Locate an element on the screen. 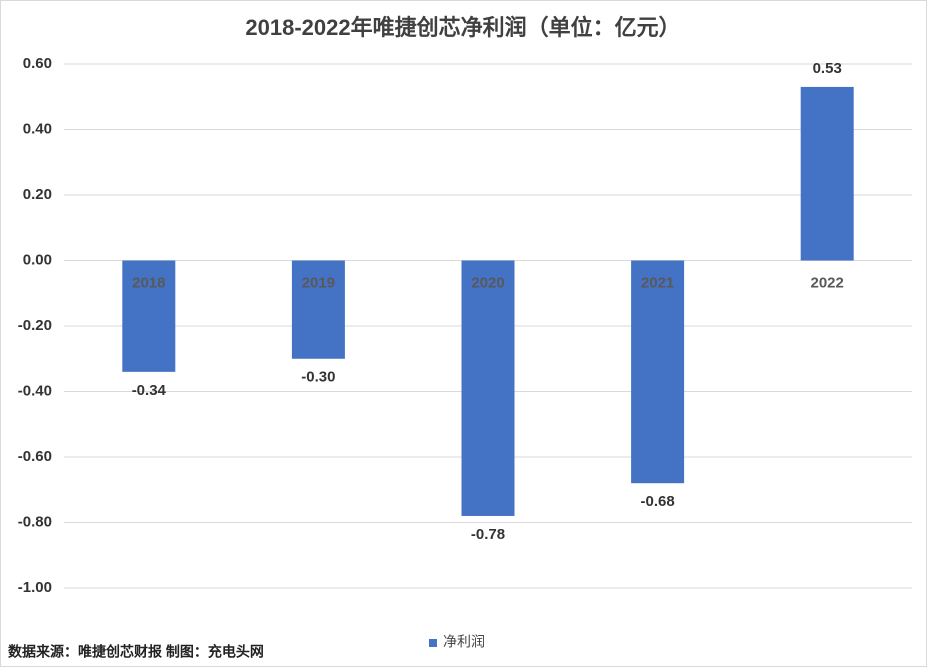  y-tick-label: -0.60 is located at coordinates (35, 456).